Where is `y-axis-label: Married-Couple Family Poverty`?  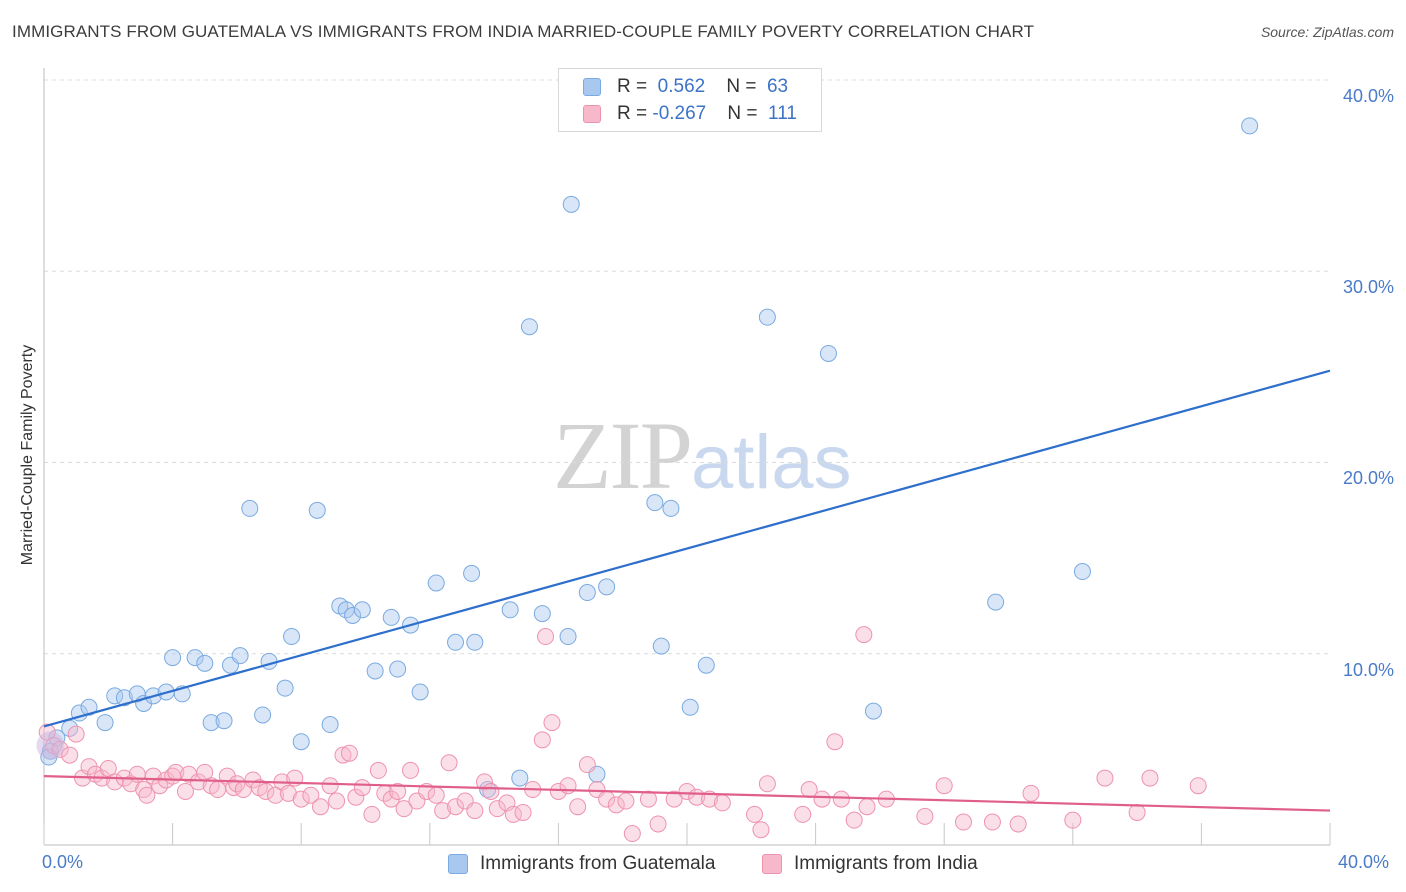
y-axis-label: Married-Couple Family Poverty is located at coordinates (27, 455).